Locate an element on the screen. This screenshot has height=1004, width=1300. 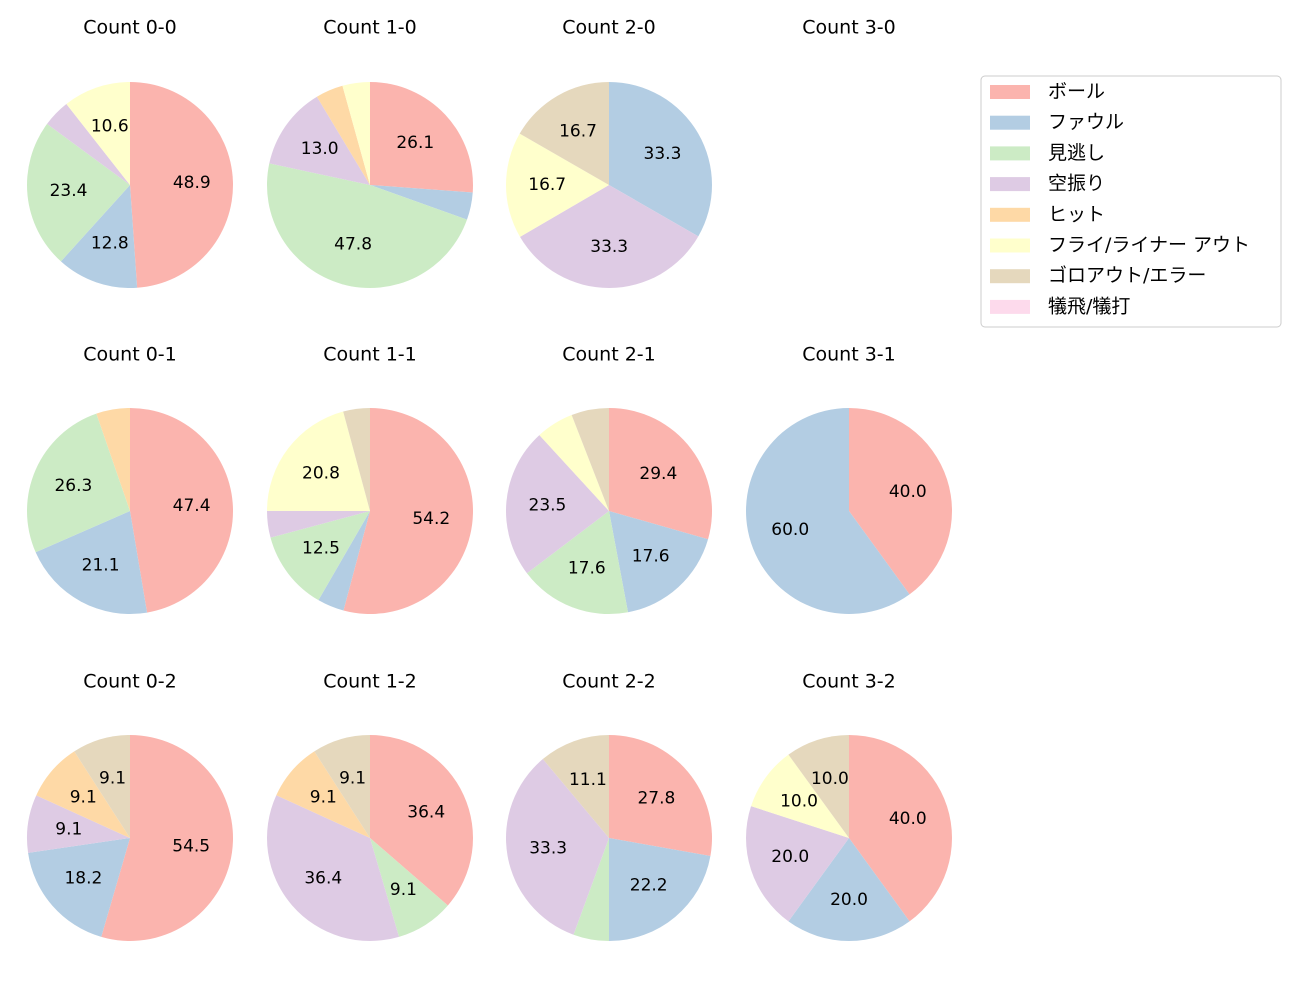
chart-title: Count 1-2 is located at coordinates (370, 682).